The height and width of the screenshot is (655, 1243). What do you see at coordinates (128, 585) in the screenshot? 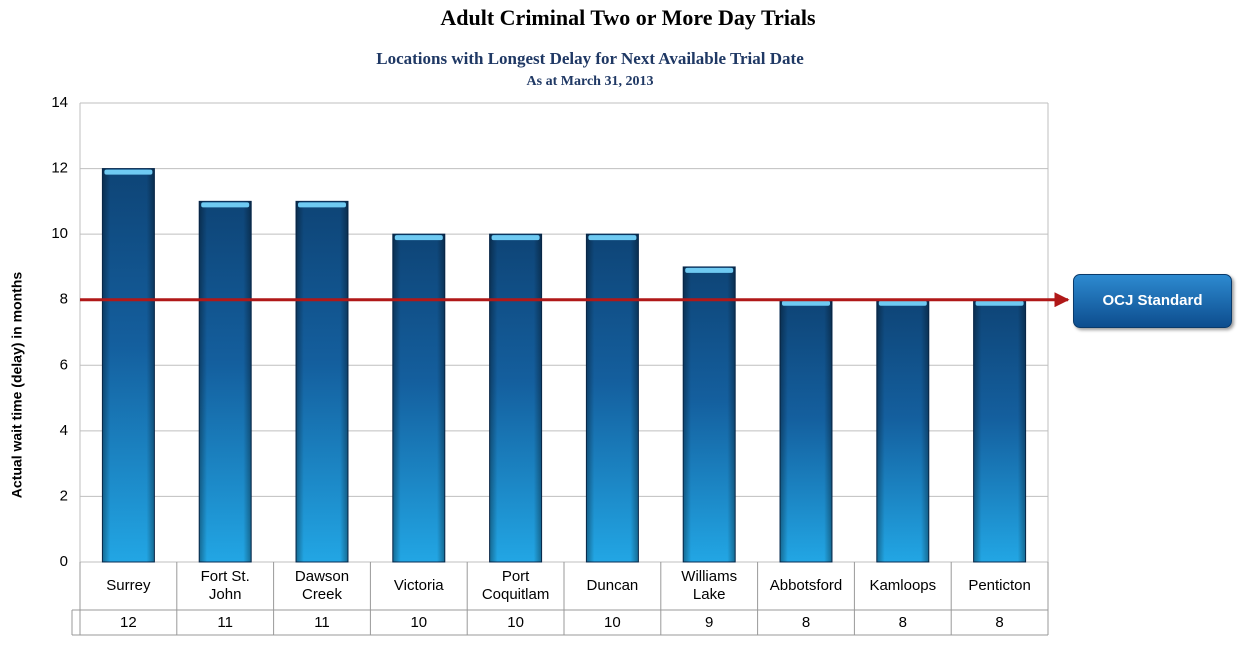
I see `x-tick-label: Surrey` at bounding box center [128, 585].